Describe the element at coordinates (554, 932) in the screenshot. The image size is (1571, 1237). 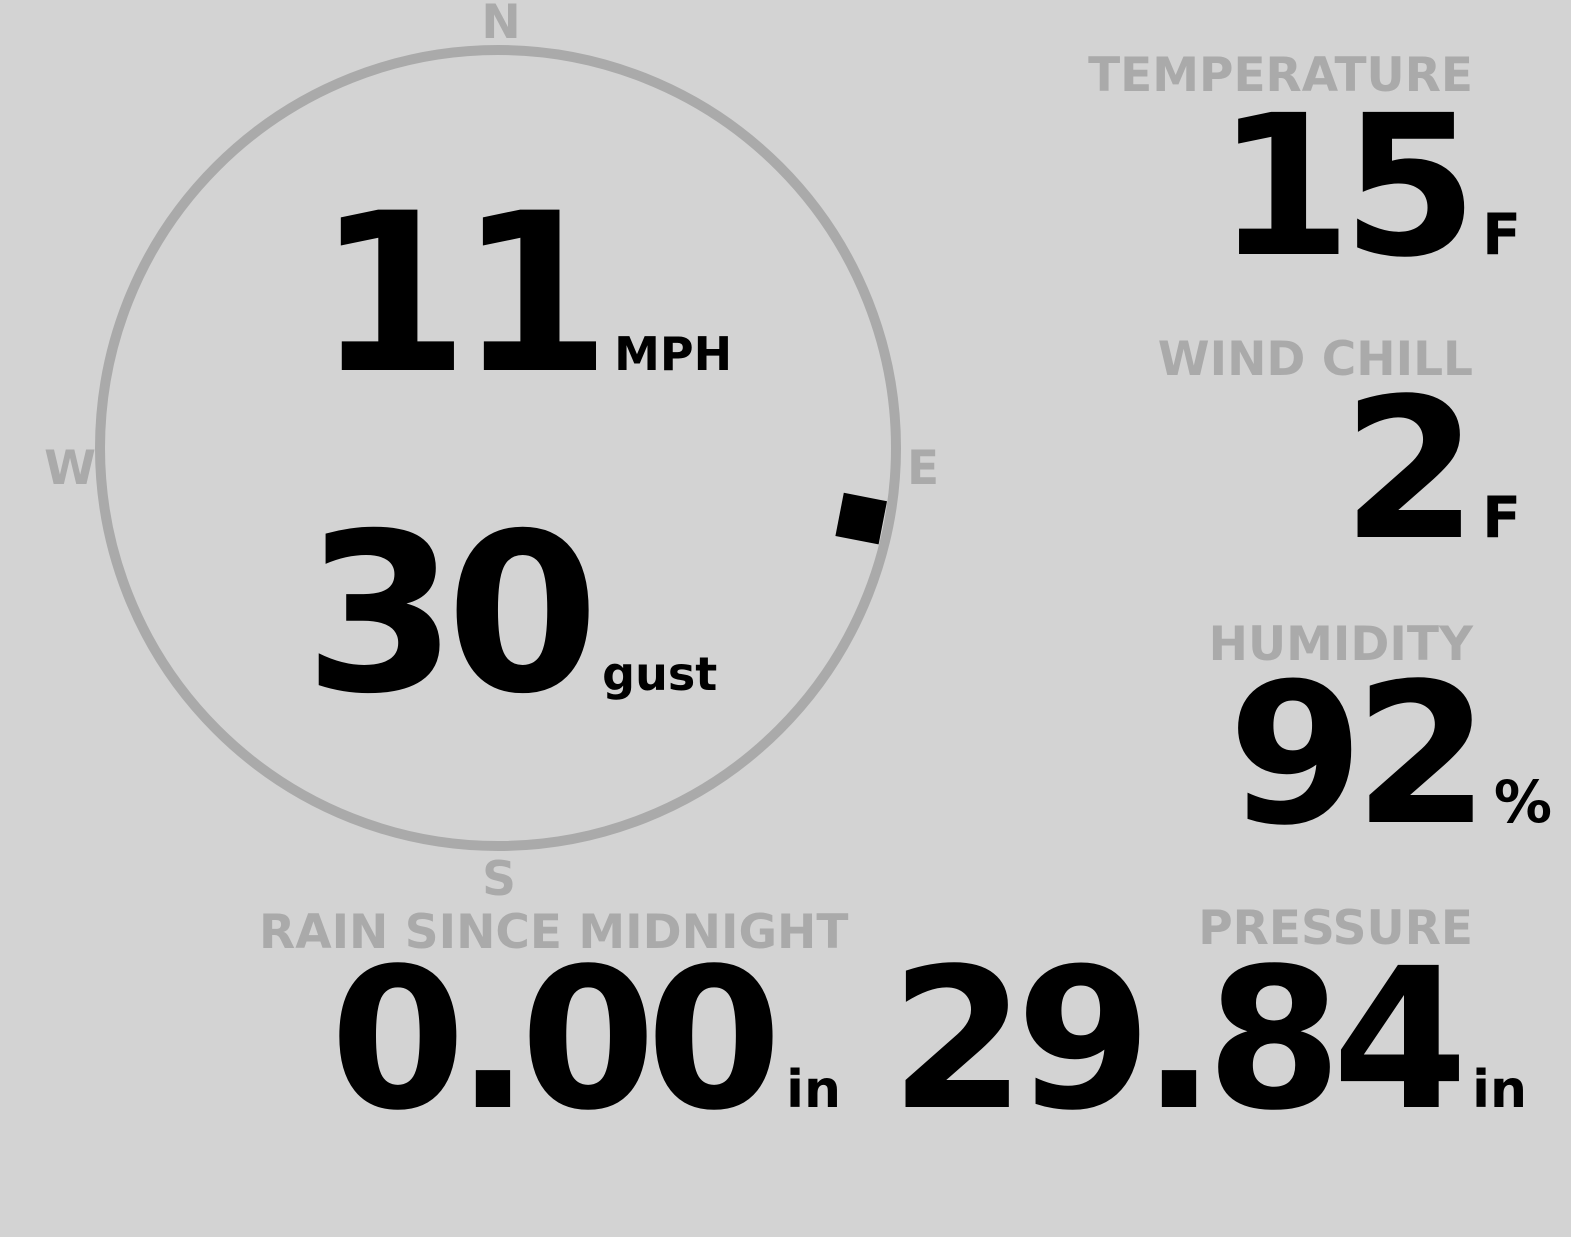
I see `rain-label: RAIN SINCE MIDNIGHT` at that location.